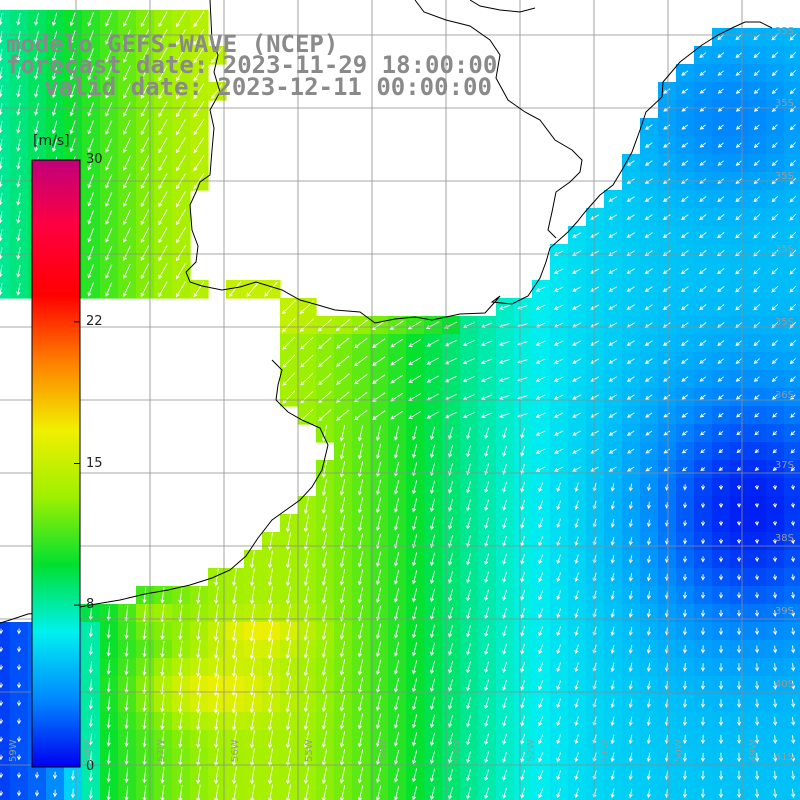 This screenshot has width=800, height=800. I want to click on color-scale-tick-label: 15, so click(94, 463).